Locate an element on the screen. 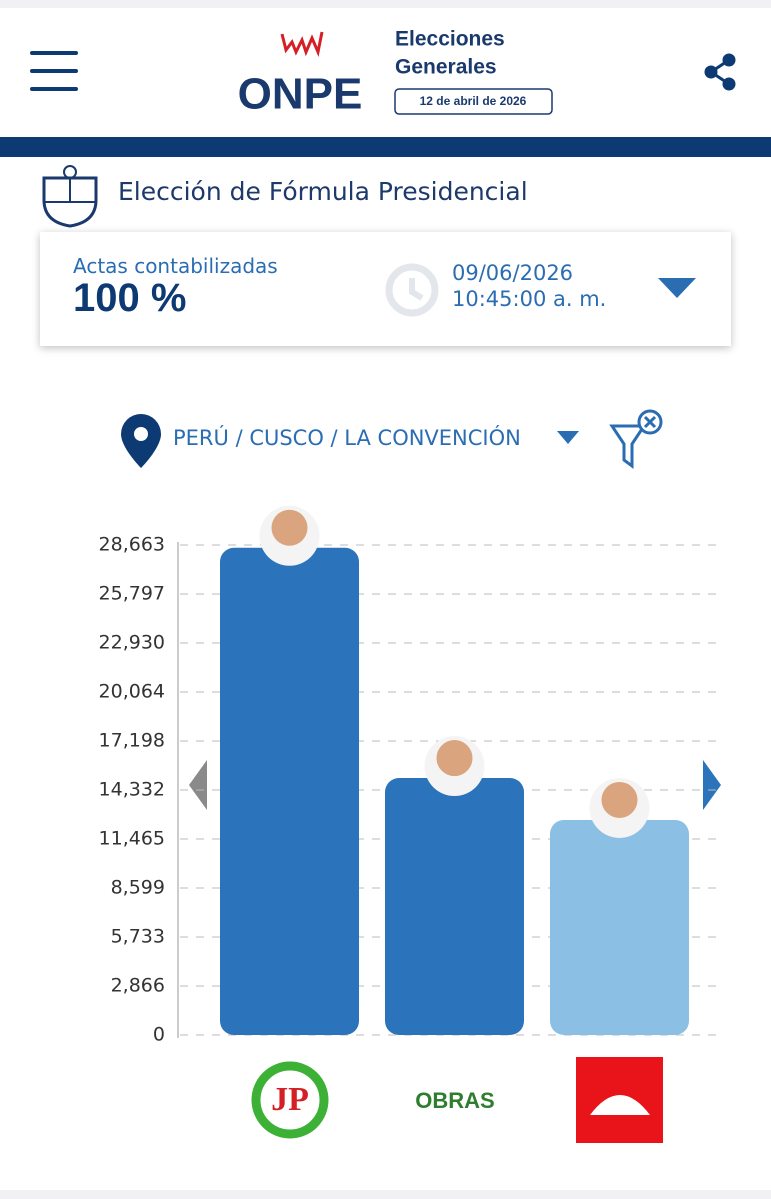 The width and height of the screenshot is (771, 1199). event-date: 12 de abril de 2026 is located at coordinates (473, 101).